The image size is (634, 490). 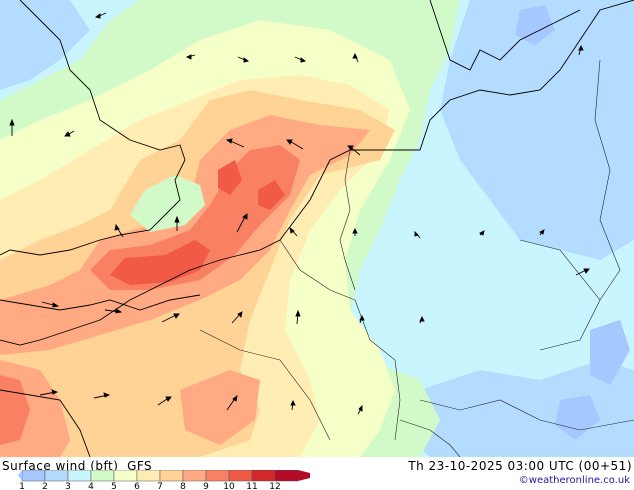 I want to click on legend-label: 7, so click(x=160, y=486).